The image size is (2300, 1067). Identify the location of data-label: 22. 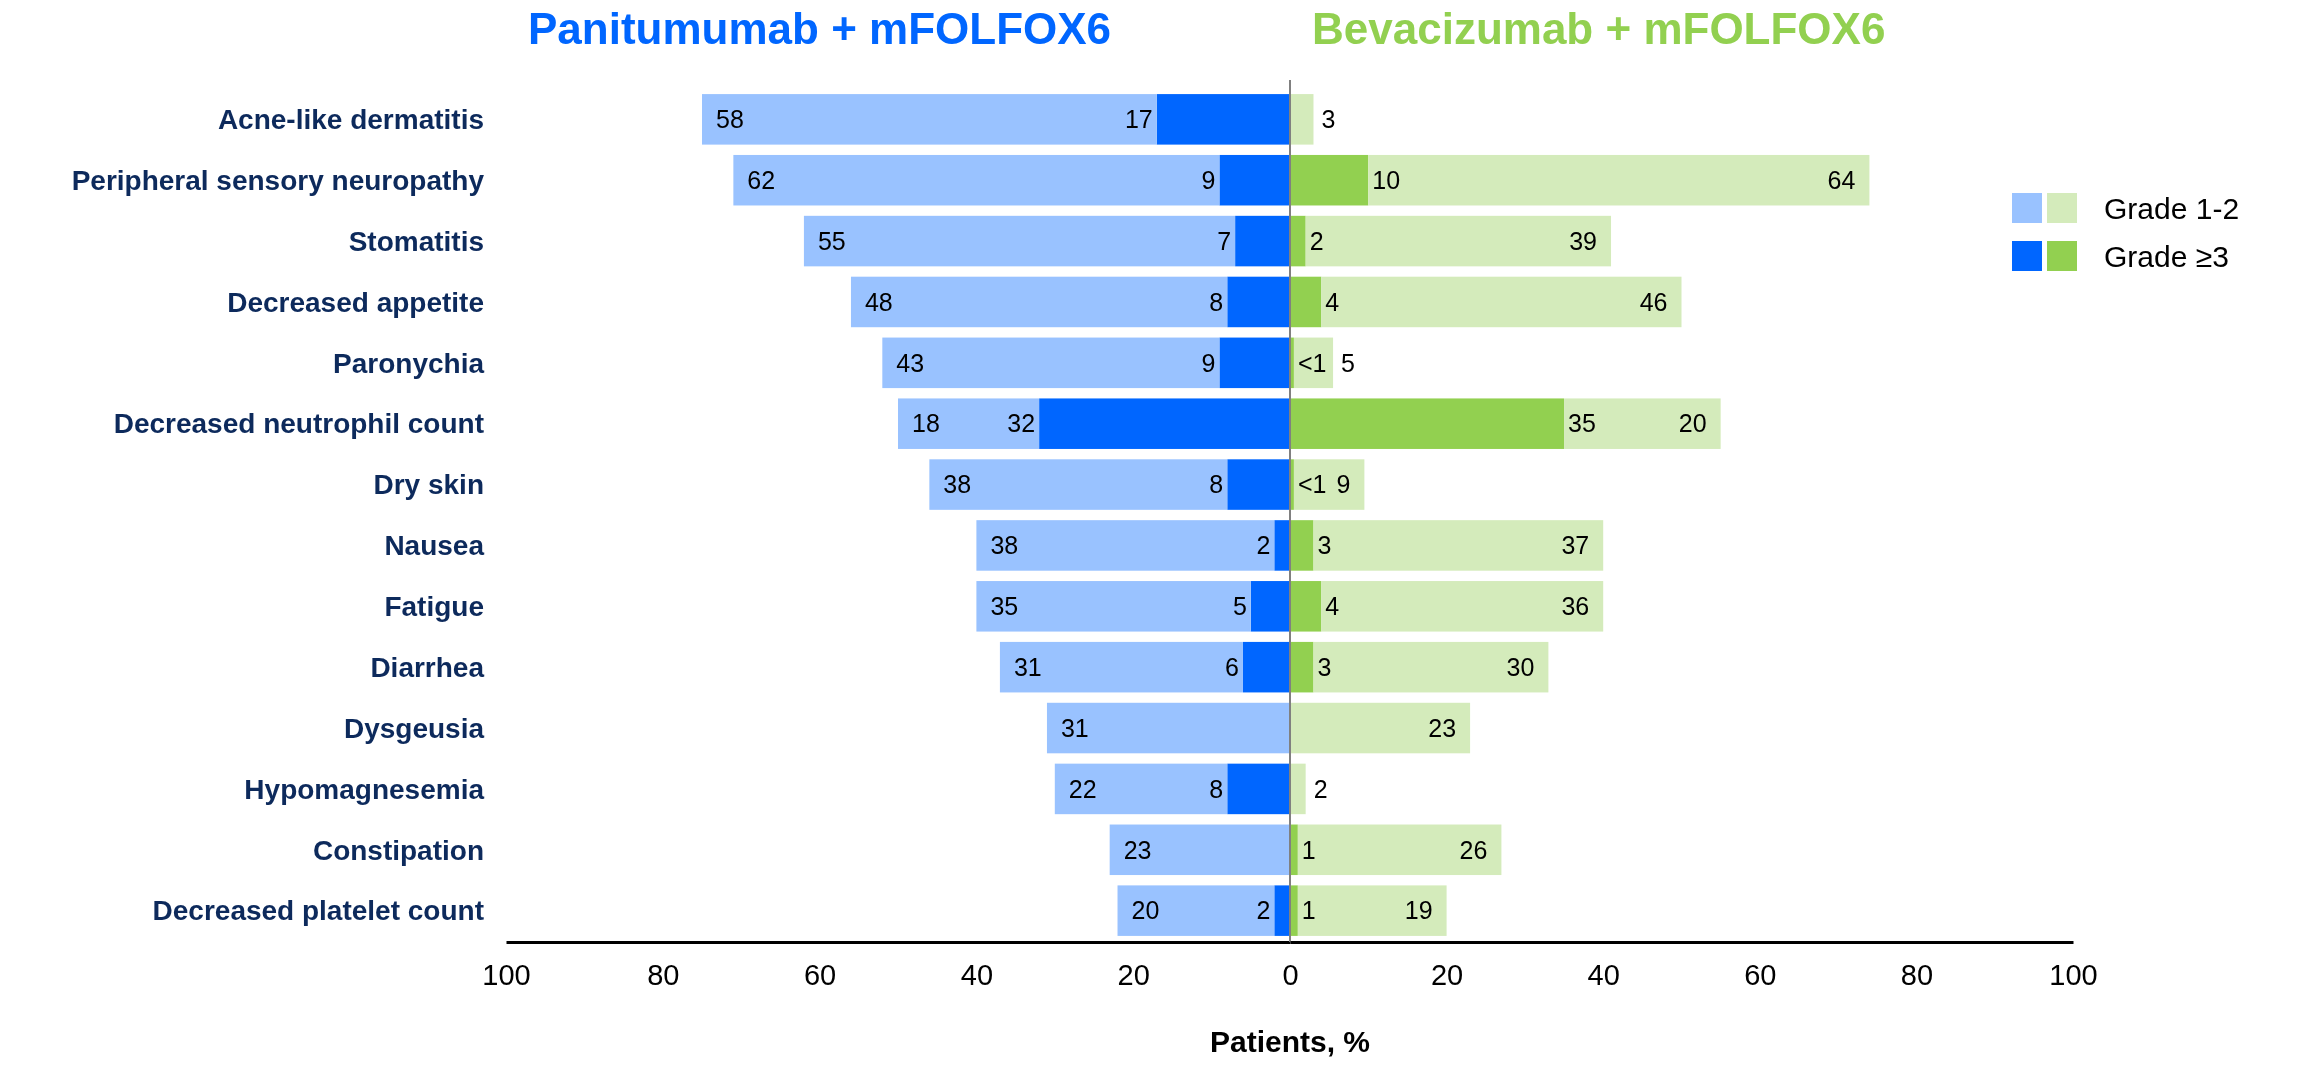
(1082, 788).